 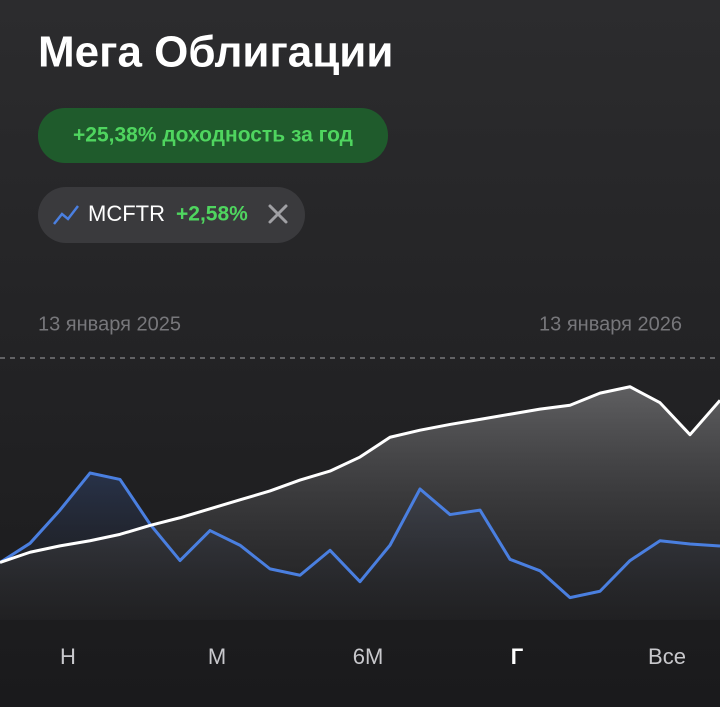 What do you see at coordinates (610, 324) in the screenshot?
I see `end-date: 13 января 2026` at bounding box center [610, 324].